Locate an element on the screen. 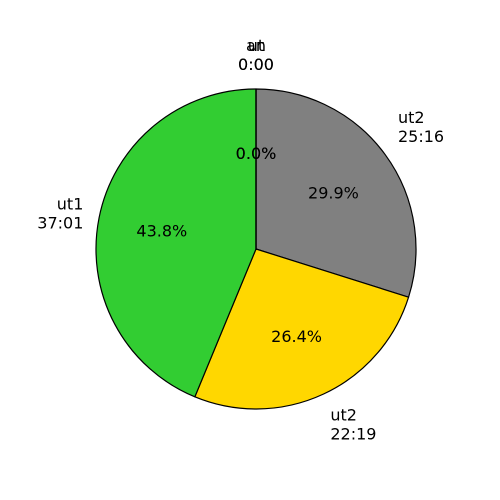 This screenshot has height=500, width=500. slice-label-1: ut2 22:19 is located at coordinates (353, 425).